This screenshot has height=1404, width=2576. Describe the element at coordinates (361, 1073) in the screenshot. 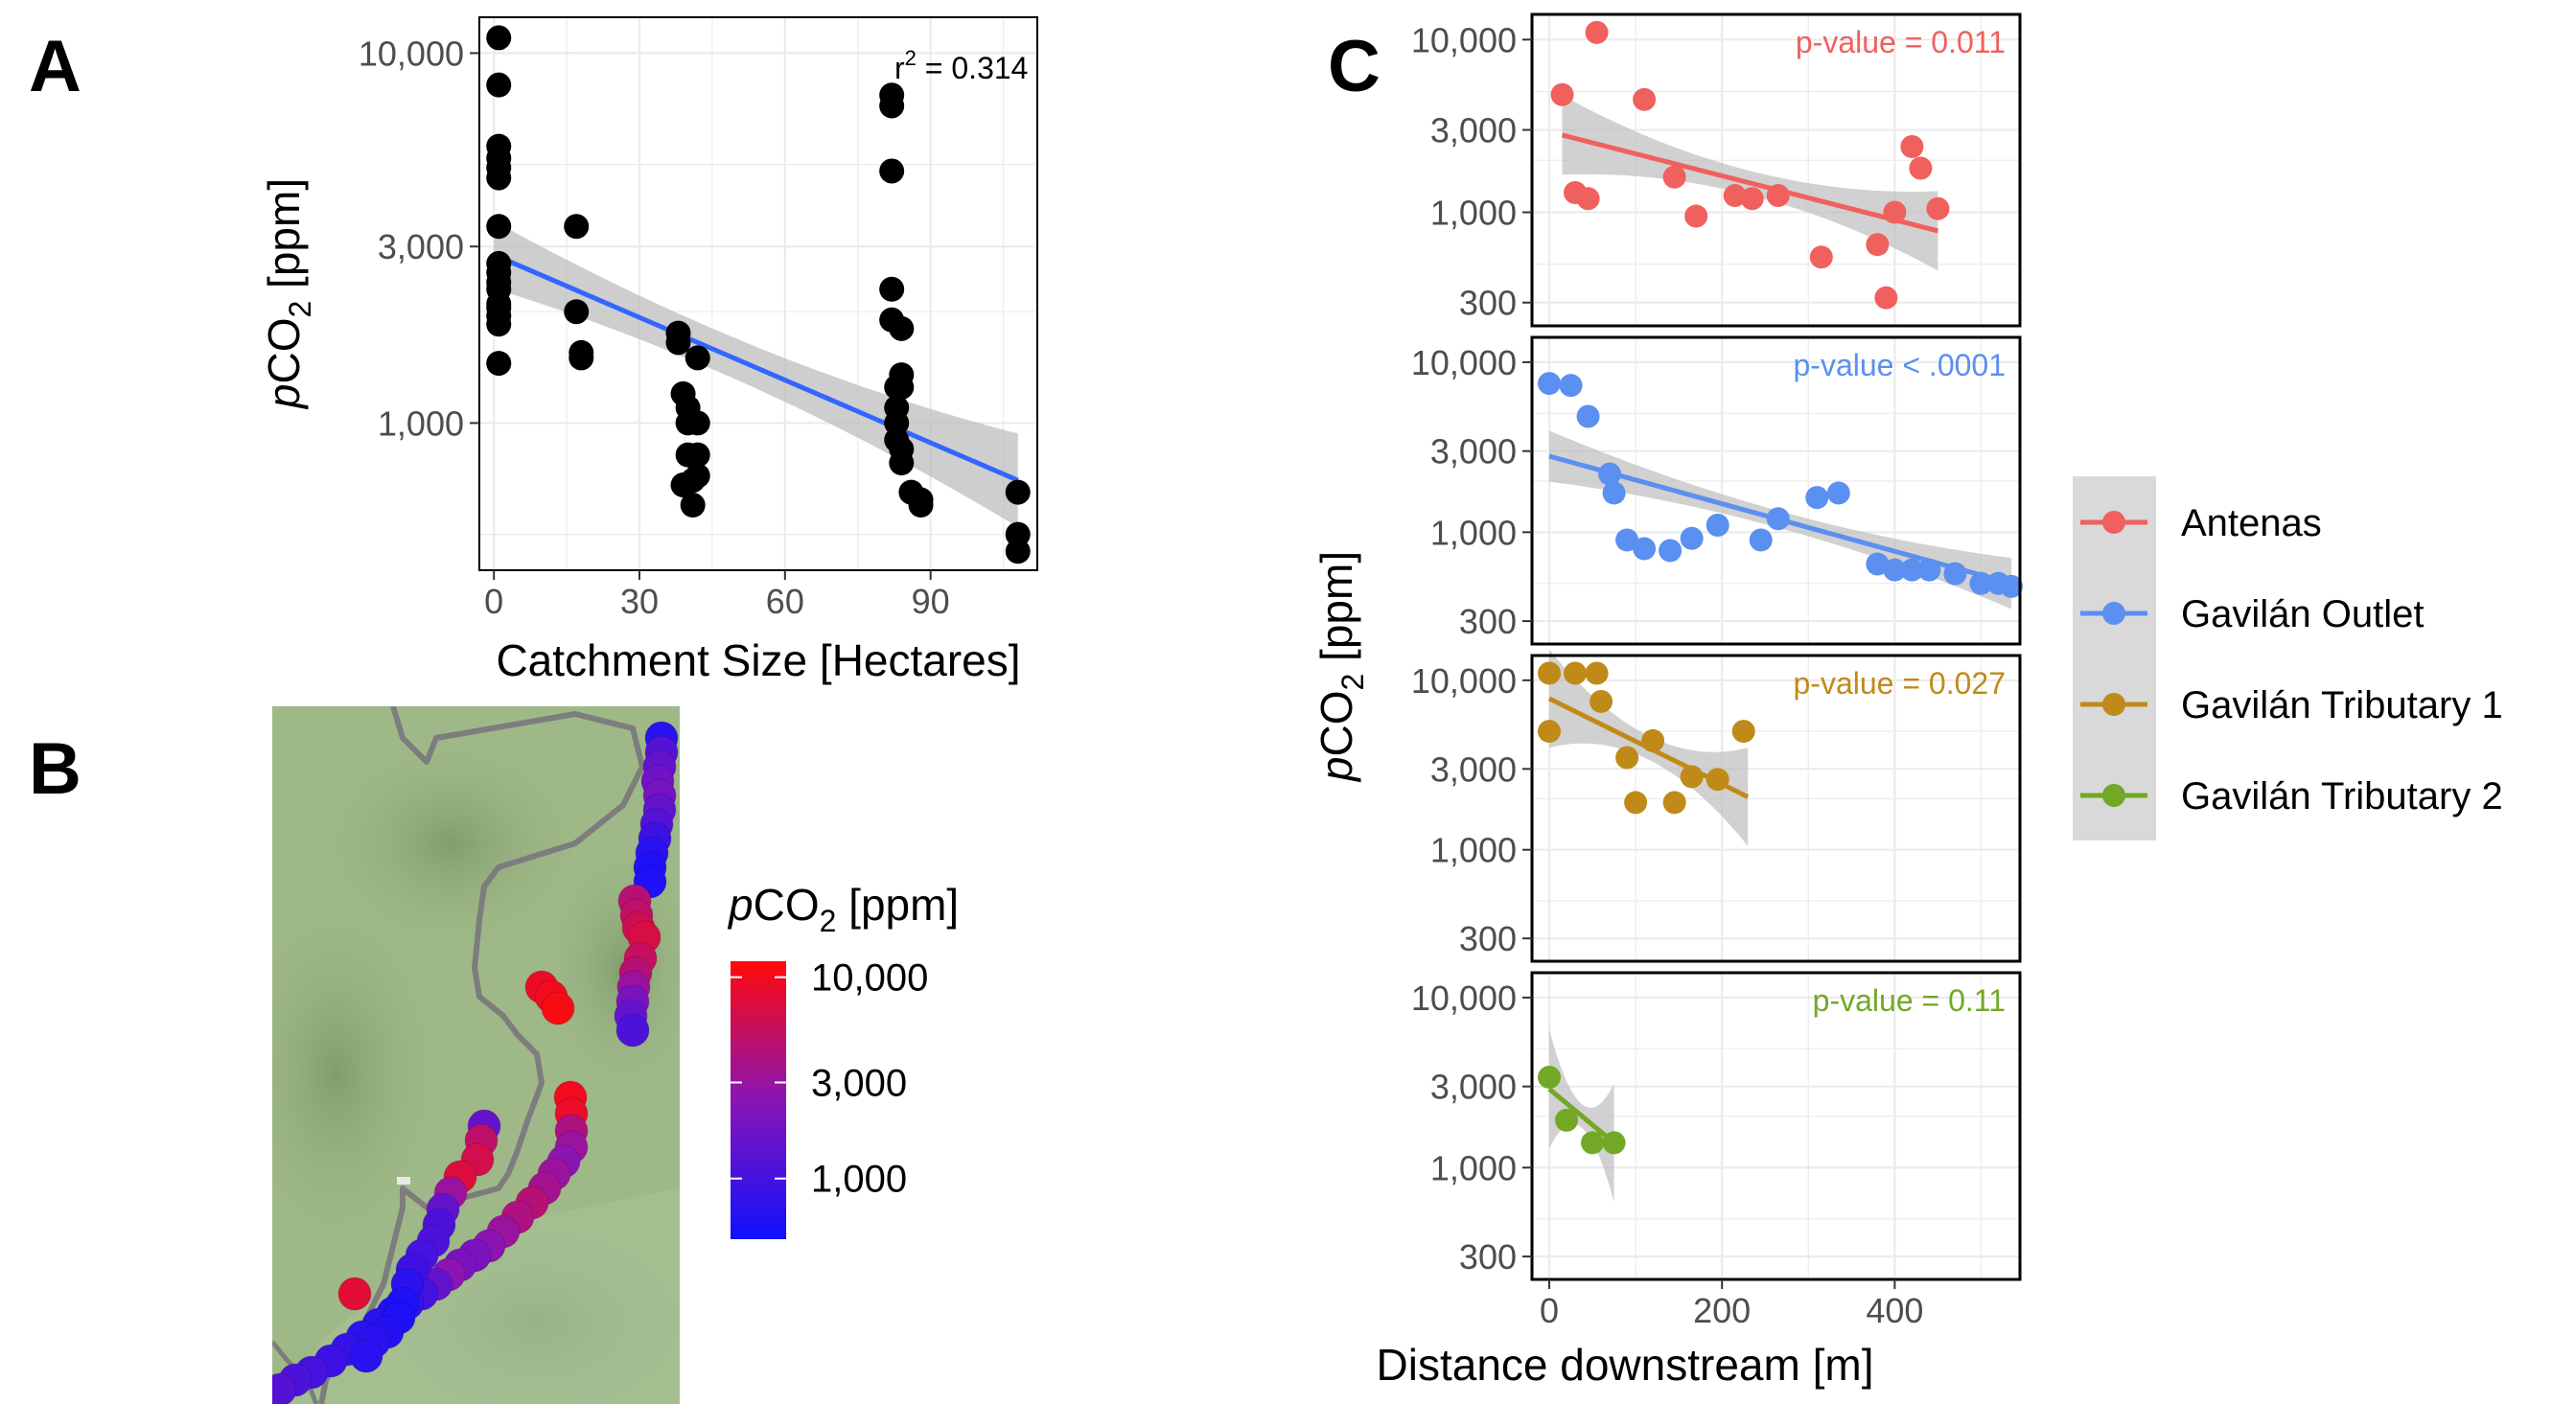

I see `map-hill-shade` at that location.